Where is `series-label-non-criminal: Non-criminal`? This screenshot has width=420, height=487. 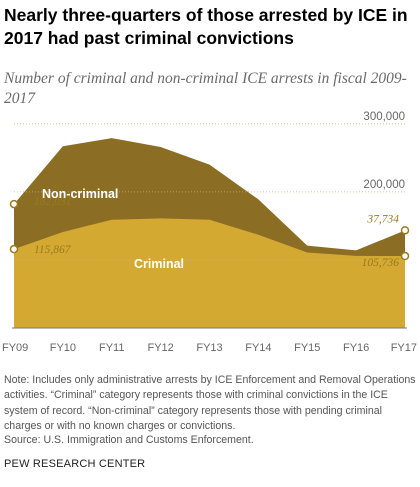 series-label-non-criminal: Non-criminal is located at coordinates (80, 194).